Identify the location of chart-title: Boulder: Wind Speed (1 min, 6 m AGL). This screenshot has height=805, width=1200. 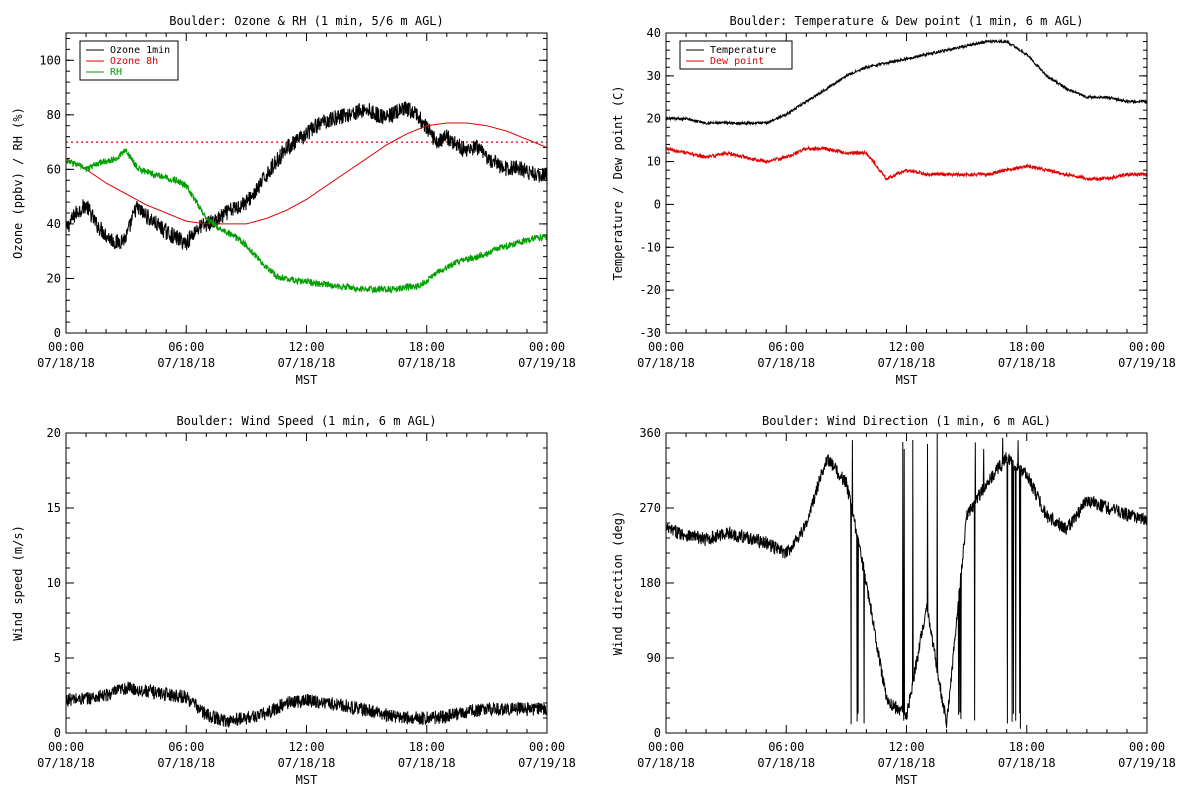
(306, 421).